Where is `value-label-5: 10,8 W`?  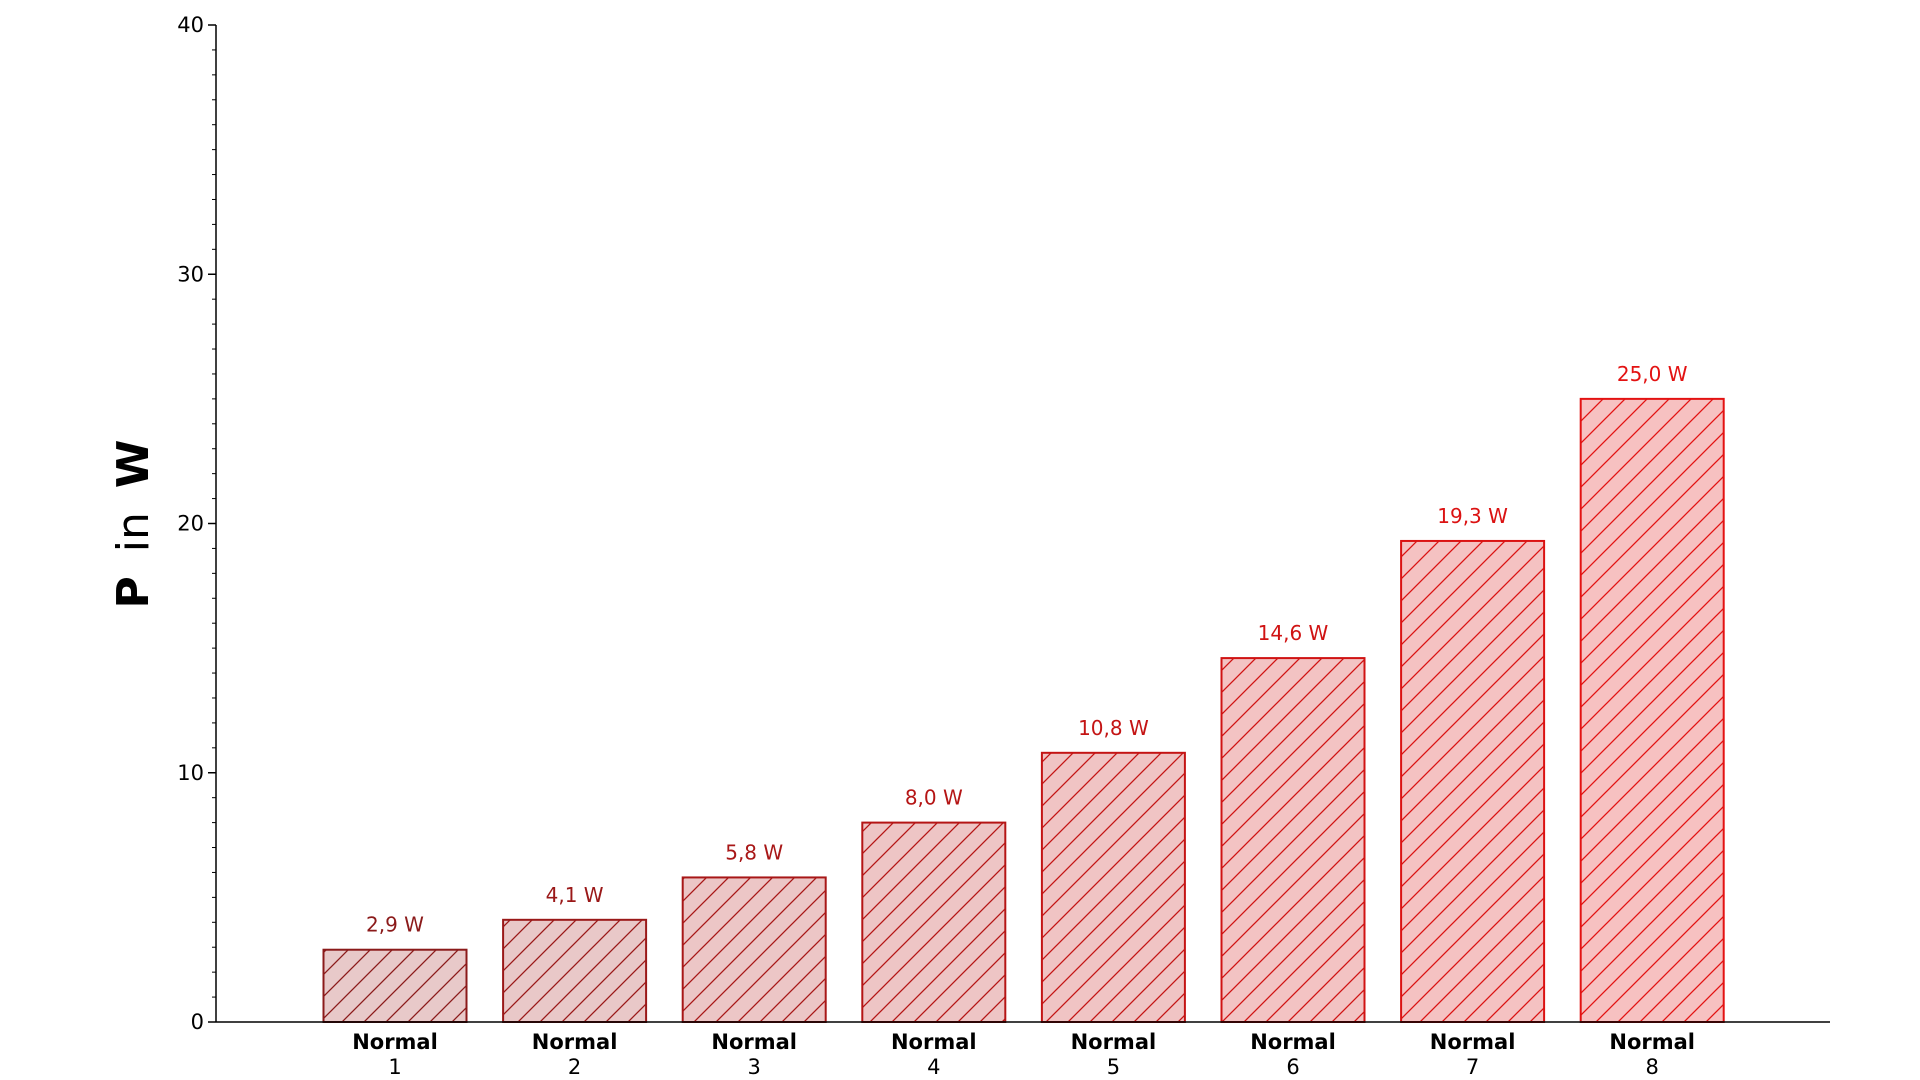 value-label-5: 10,8 W is located at coordinates (1113, 728).